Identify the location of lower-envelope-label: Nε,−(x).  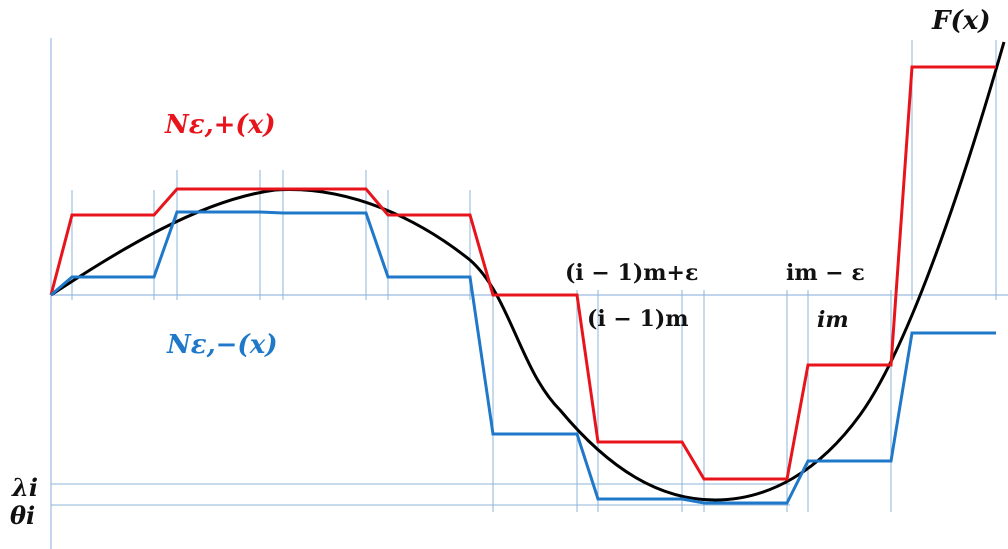
(222, 345).